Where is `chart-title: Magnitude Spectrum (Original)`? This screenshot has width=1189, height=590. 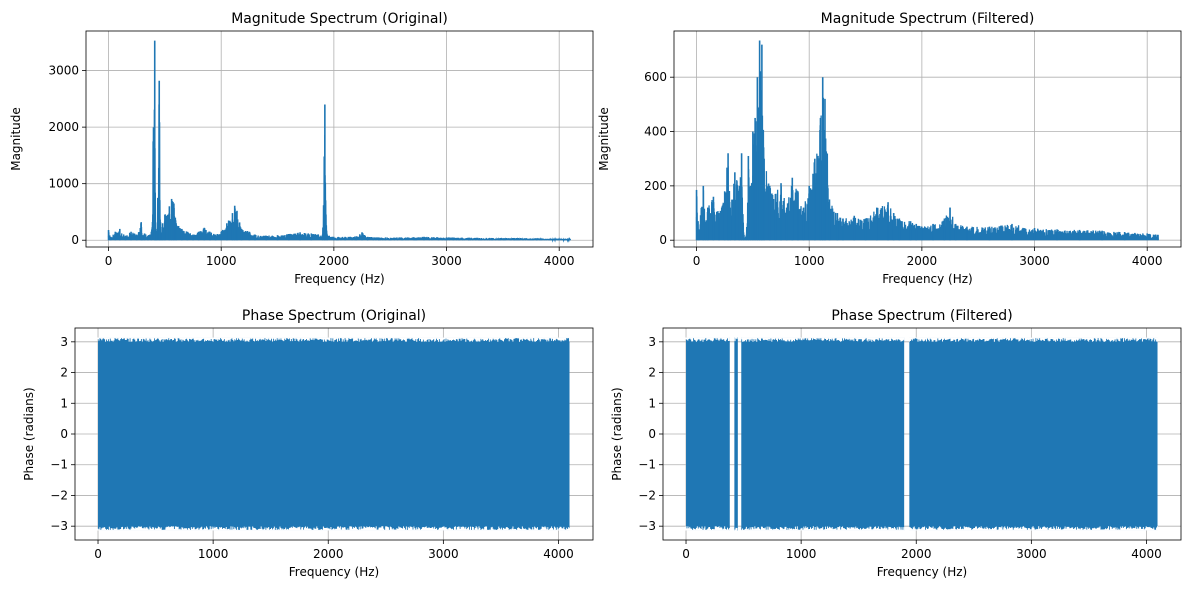
chart-title: Magnitude Spectrum (Original) is located at coordinates (339, 19).